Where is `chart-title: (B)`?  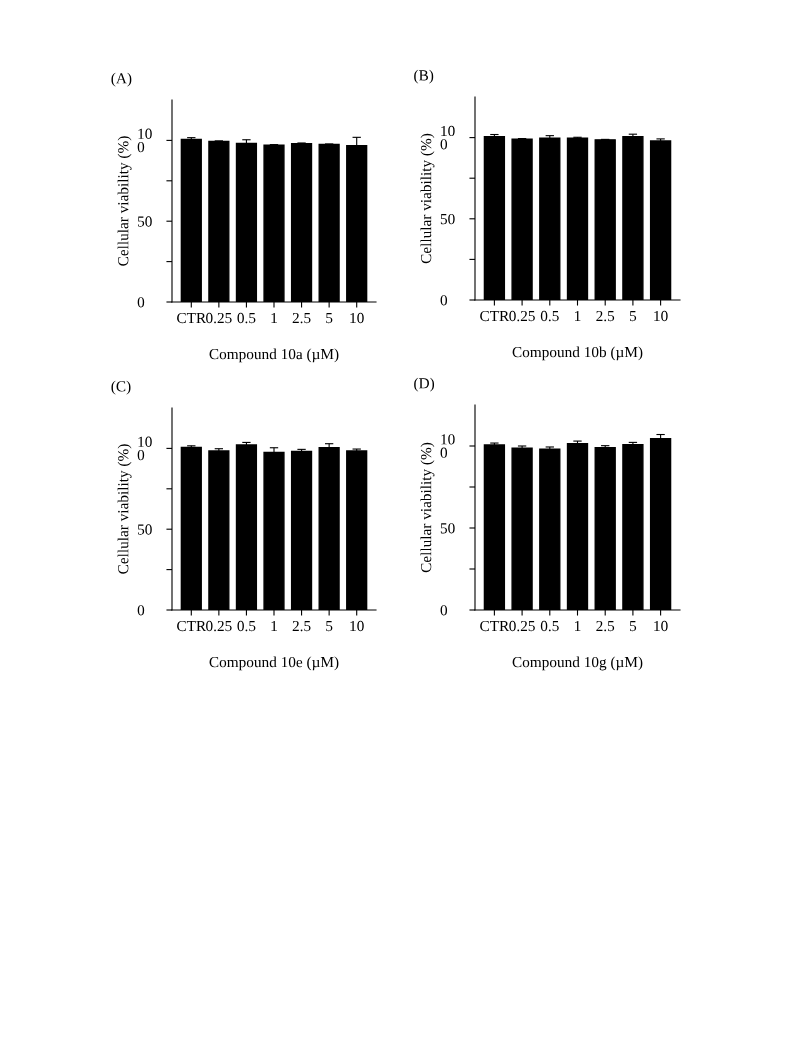 chart-title: (B) is located at coordinates (424, 76).